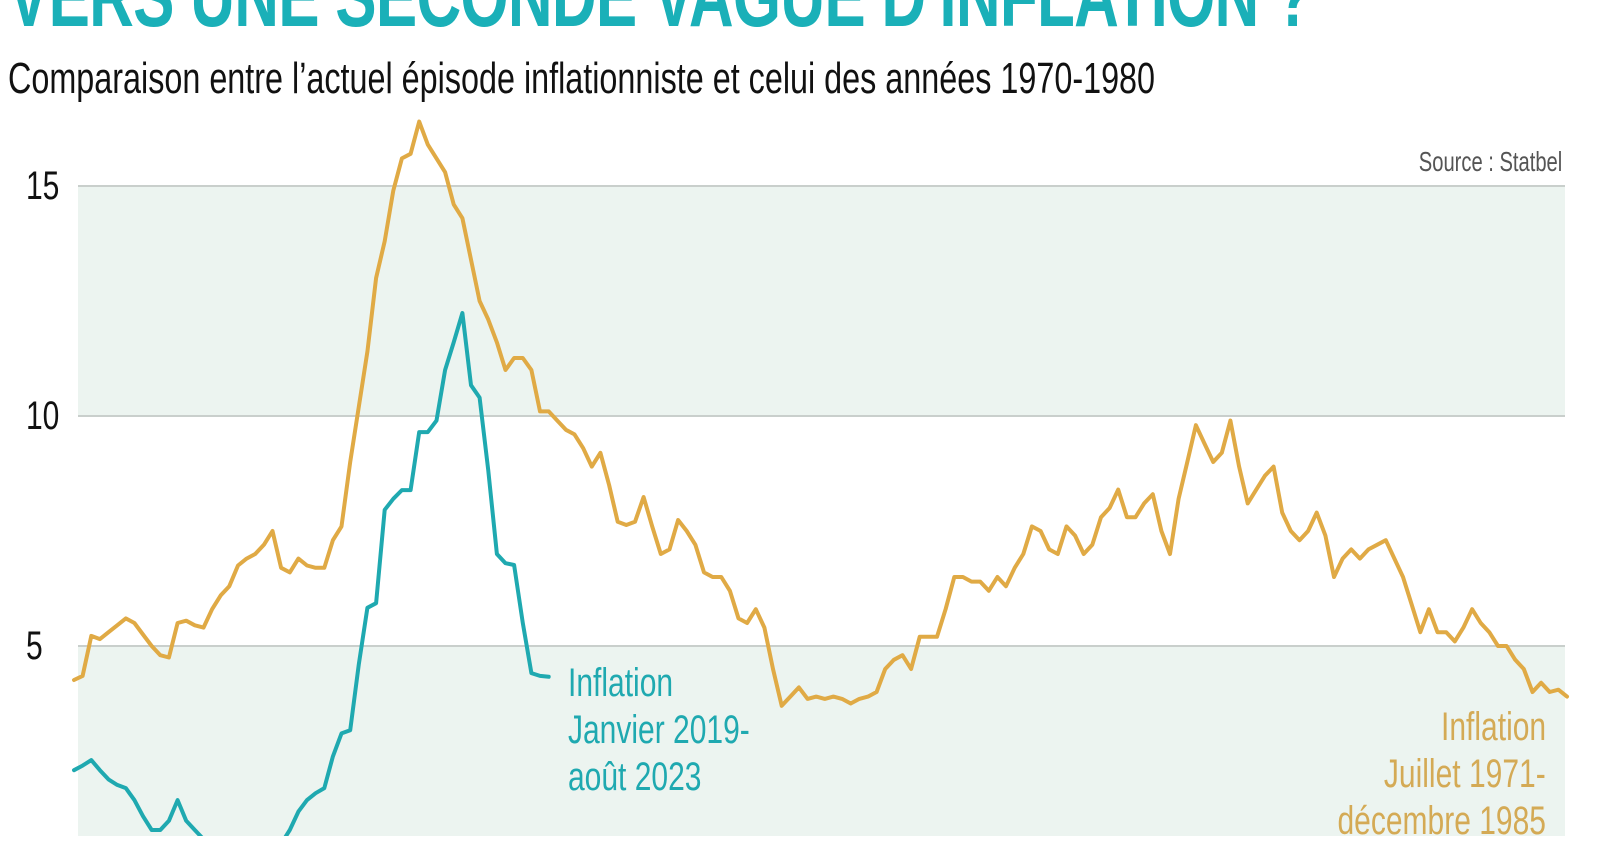 This screenshot has height=845, width=1600. Describe the element at coordinates (43, 416) in the screenshot. I see `y-tick-label: 10` at that location.